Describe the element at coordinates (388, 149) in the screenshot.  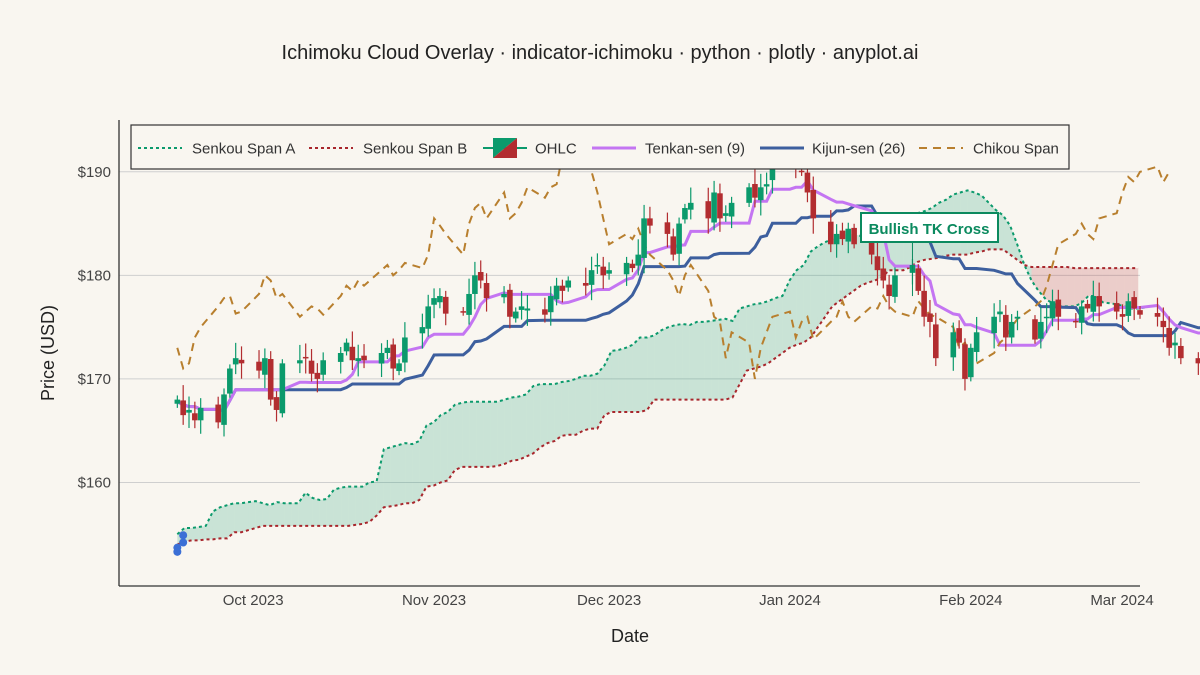
I see `legend-item-senkou-b: Senkou Span B` at that location.